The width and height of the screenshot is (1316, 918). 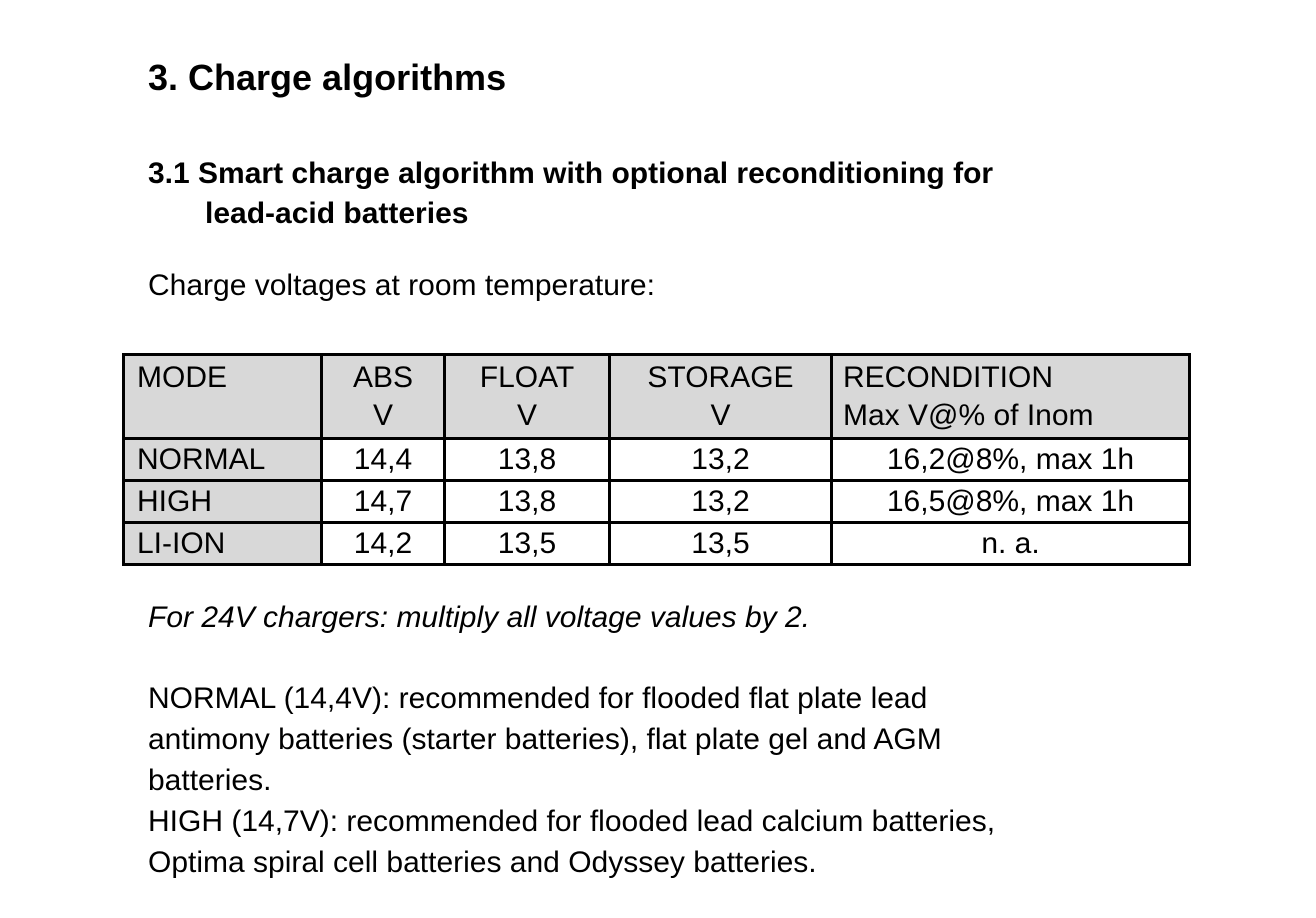 I want to click on cell-normal-mode: NORMAL, so click(x=222, y=459).